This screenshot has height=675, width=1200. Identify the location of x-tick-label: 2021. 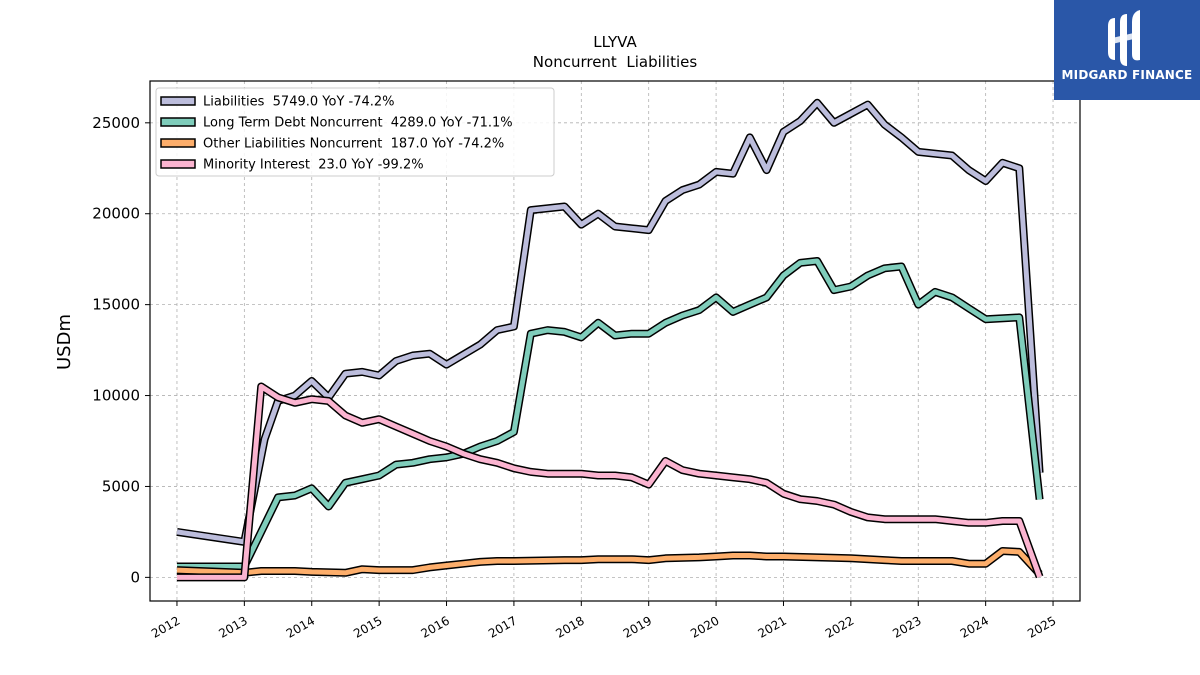
(772, 626).